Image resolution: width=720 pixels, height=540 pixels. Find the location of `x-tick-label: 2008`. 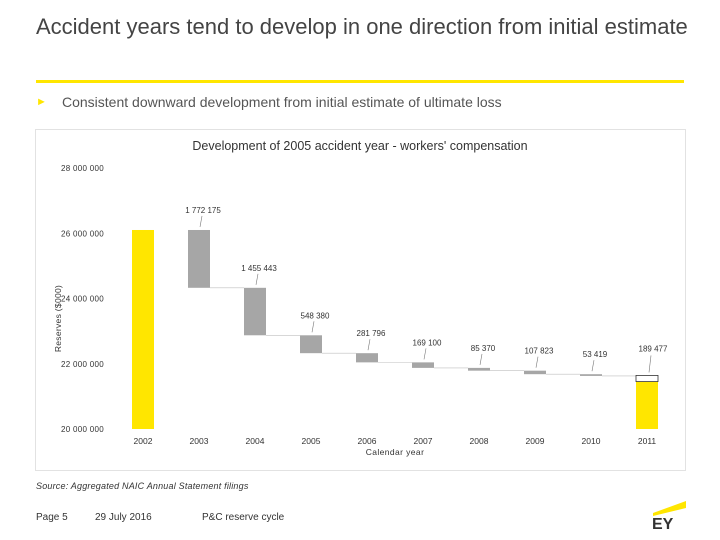

x-tick-label: 2008 is located at coordinates (479, 441).